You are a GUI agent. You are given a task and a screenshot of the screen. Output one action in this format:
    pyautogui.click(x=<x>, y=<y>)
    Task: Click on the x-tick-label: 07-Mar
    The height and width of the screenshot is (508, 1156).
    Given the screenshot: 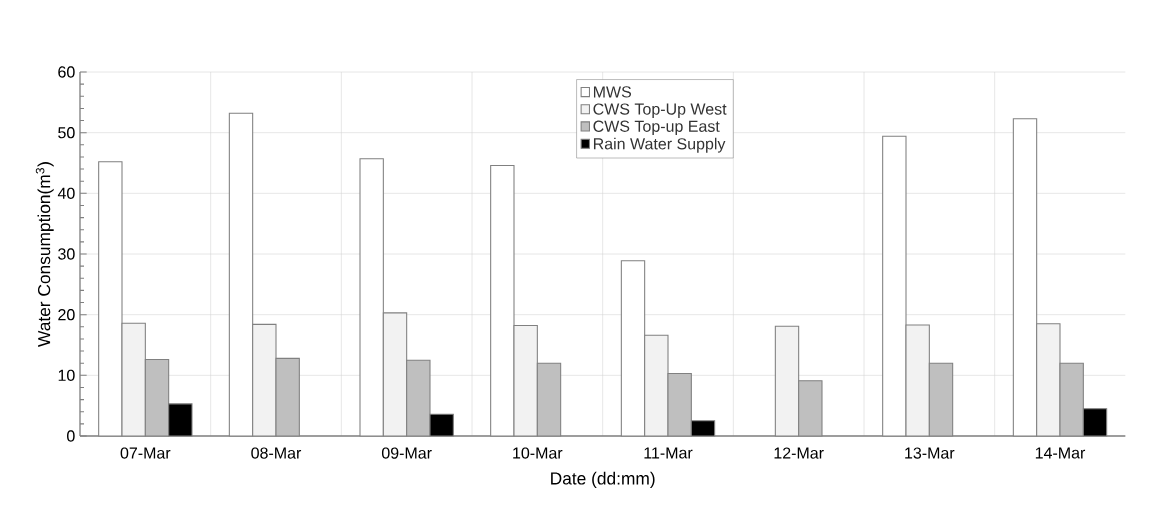 What is the action you would take?
    pyautogui.click(x=145, y=453)
    